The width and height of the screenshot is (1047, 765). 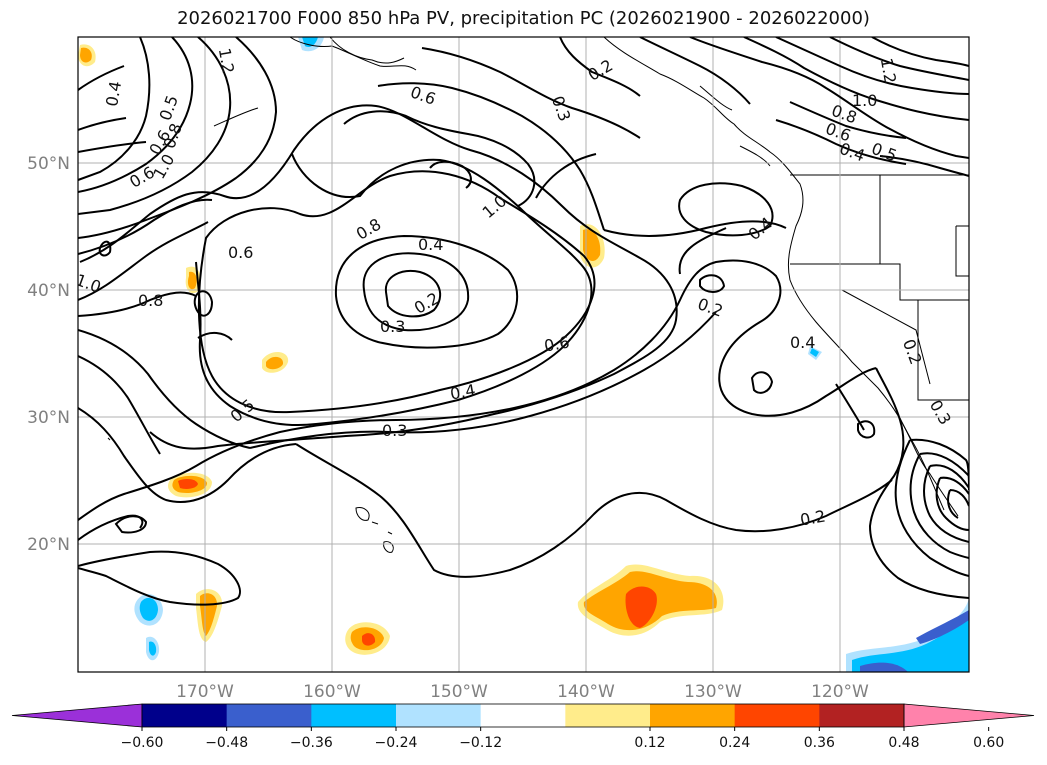 I want to click on colorbar-extend-max, so click(x=969, y=715).